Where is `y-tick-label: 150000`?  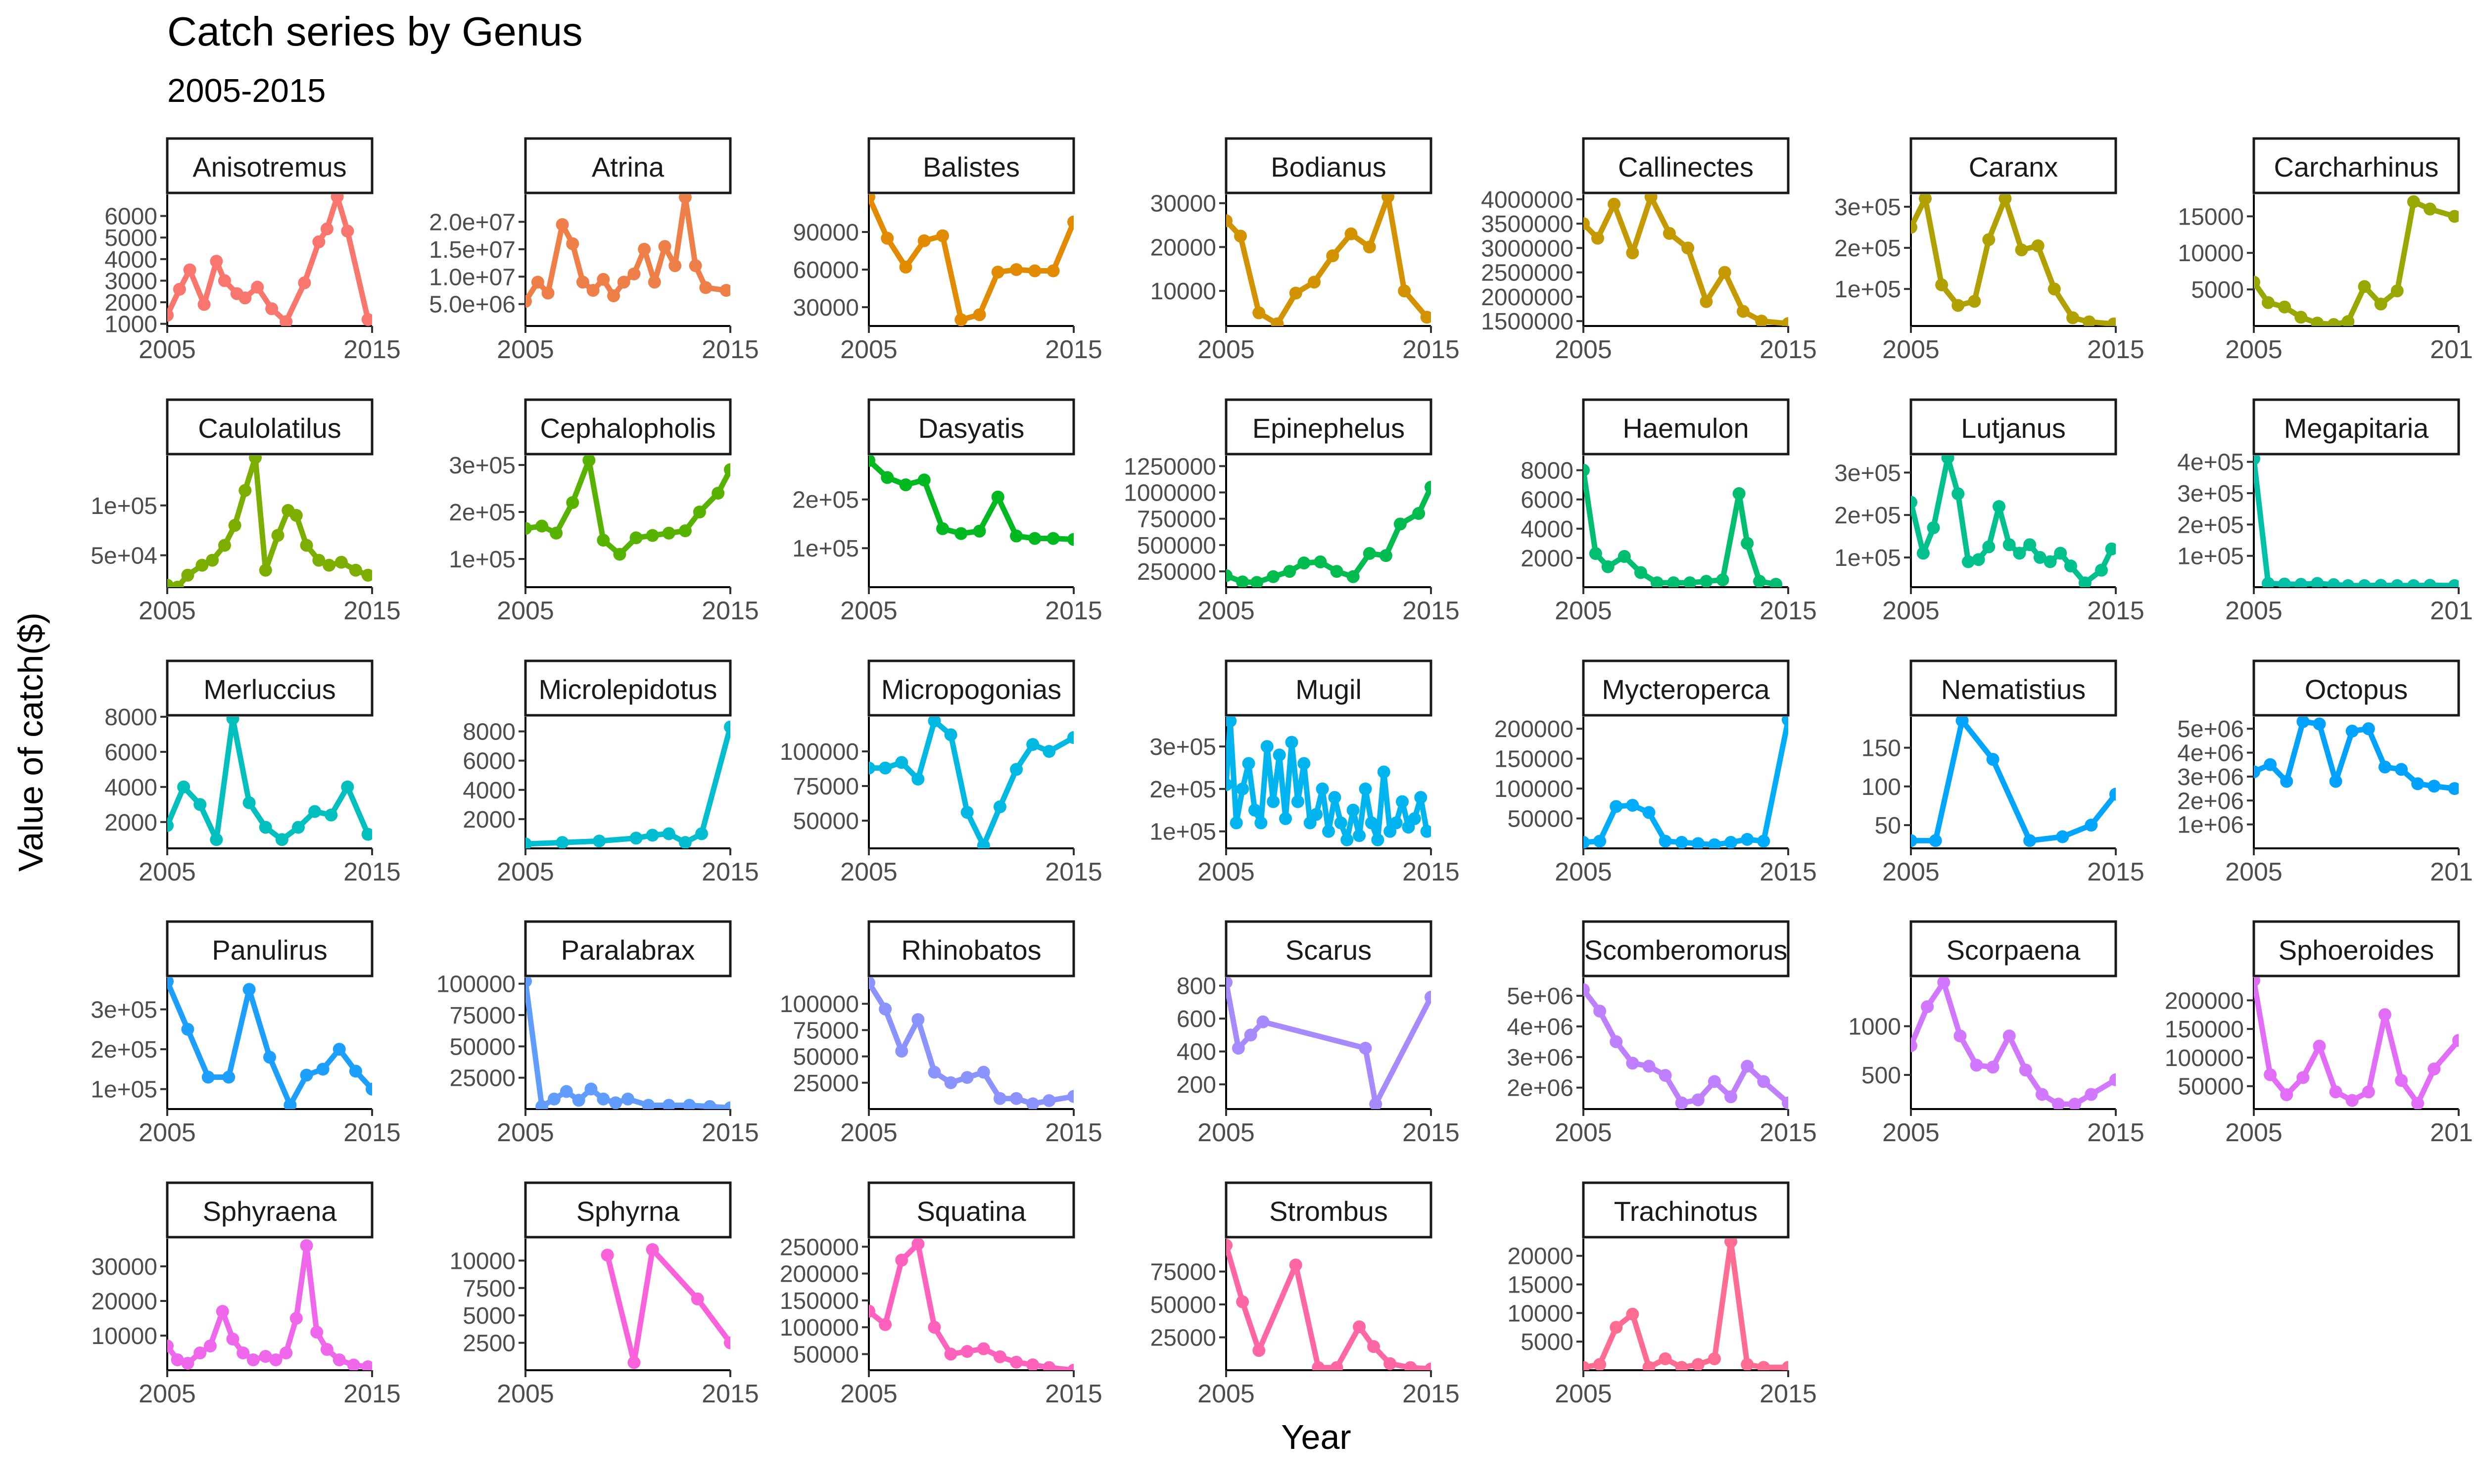 y-tick-label: 150000 is located at coordinates (819, 1301).